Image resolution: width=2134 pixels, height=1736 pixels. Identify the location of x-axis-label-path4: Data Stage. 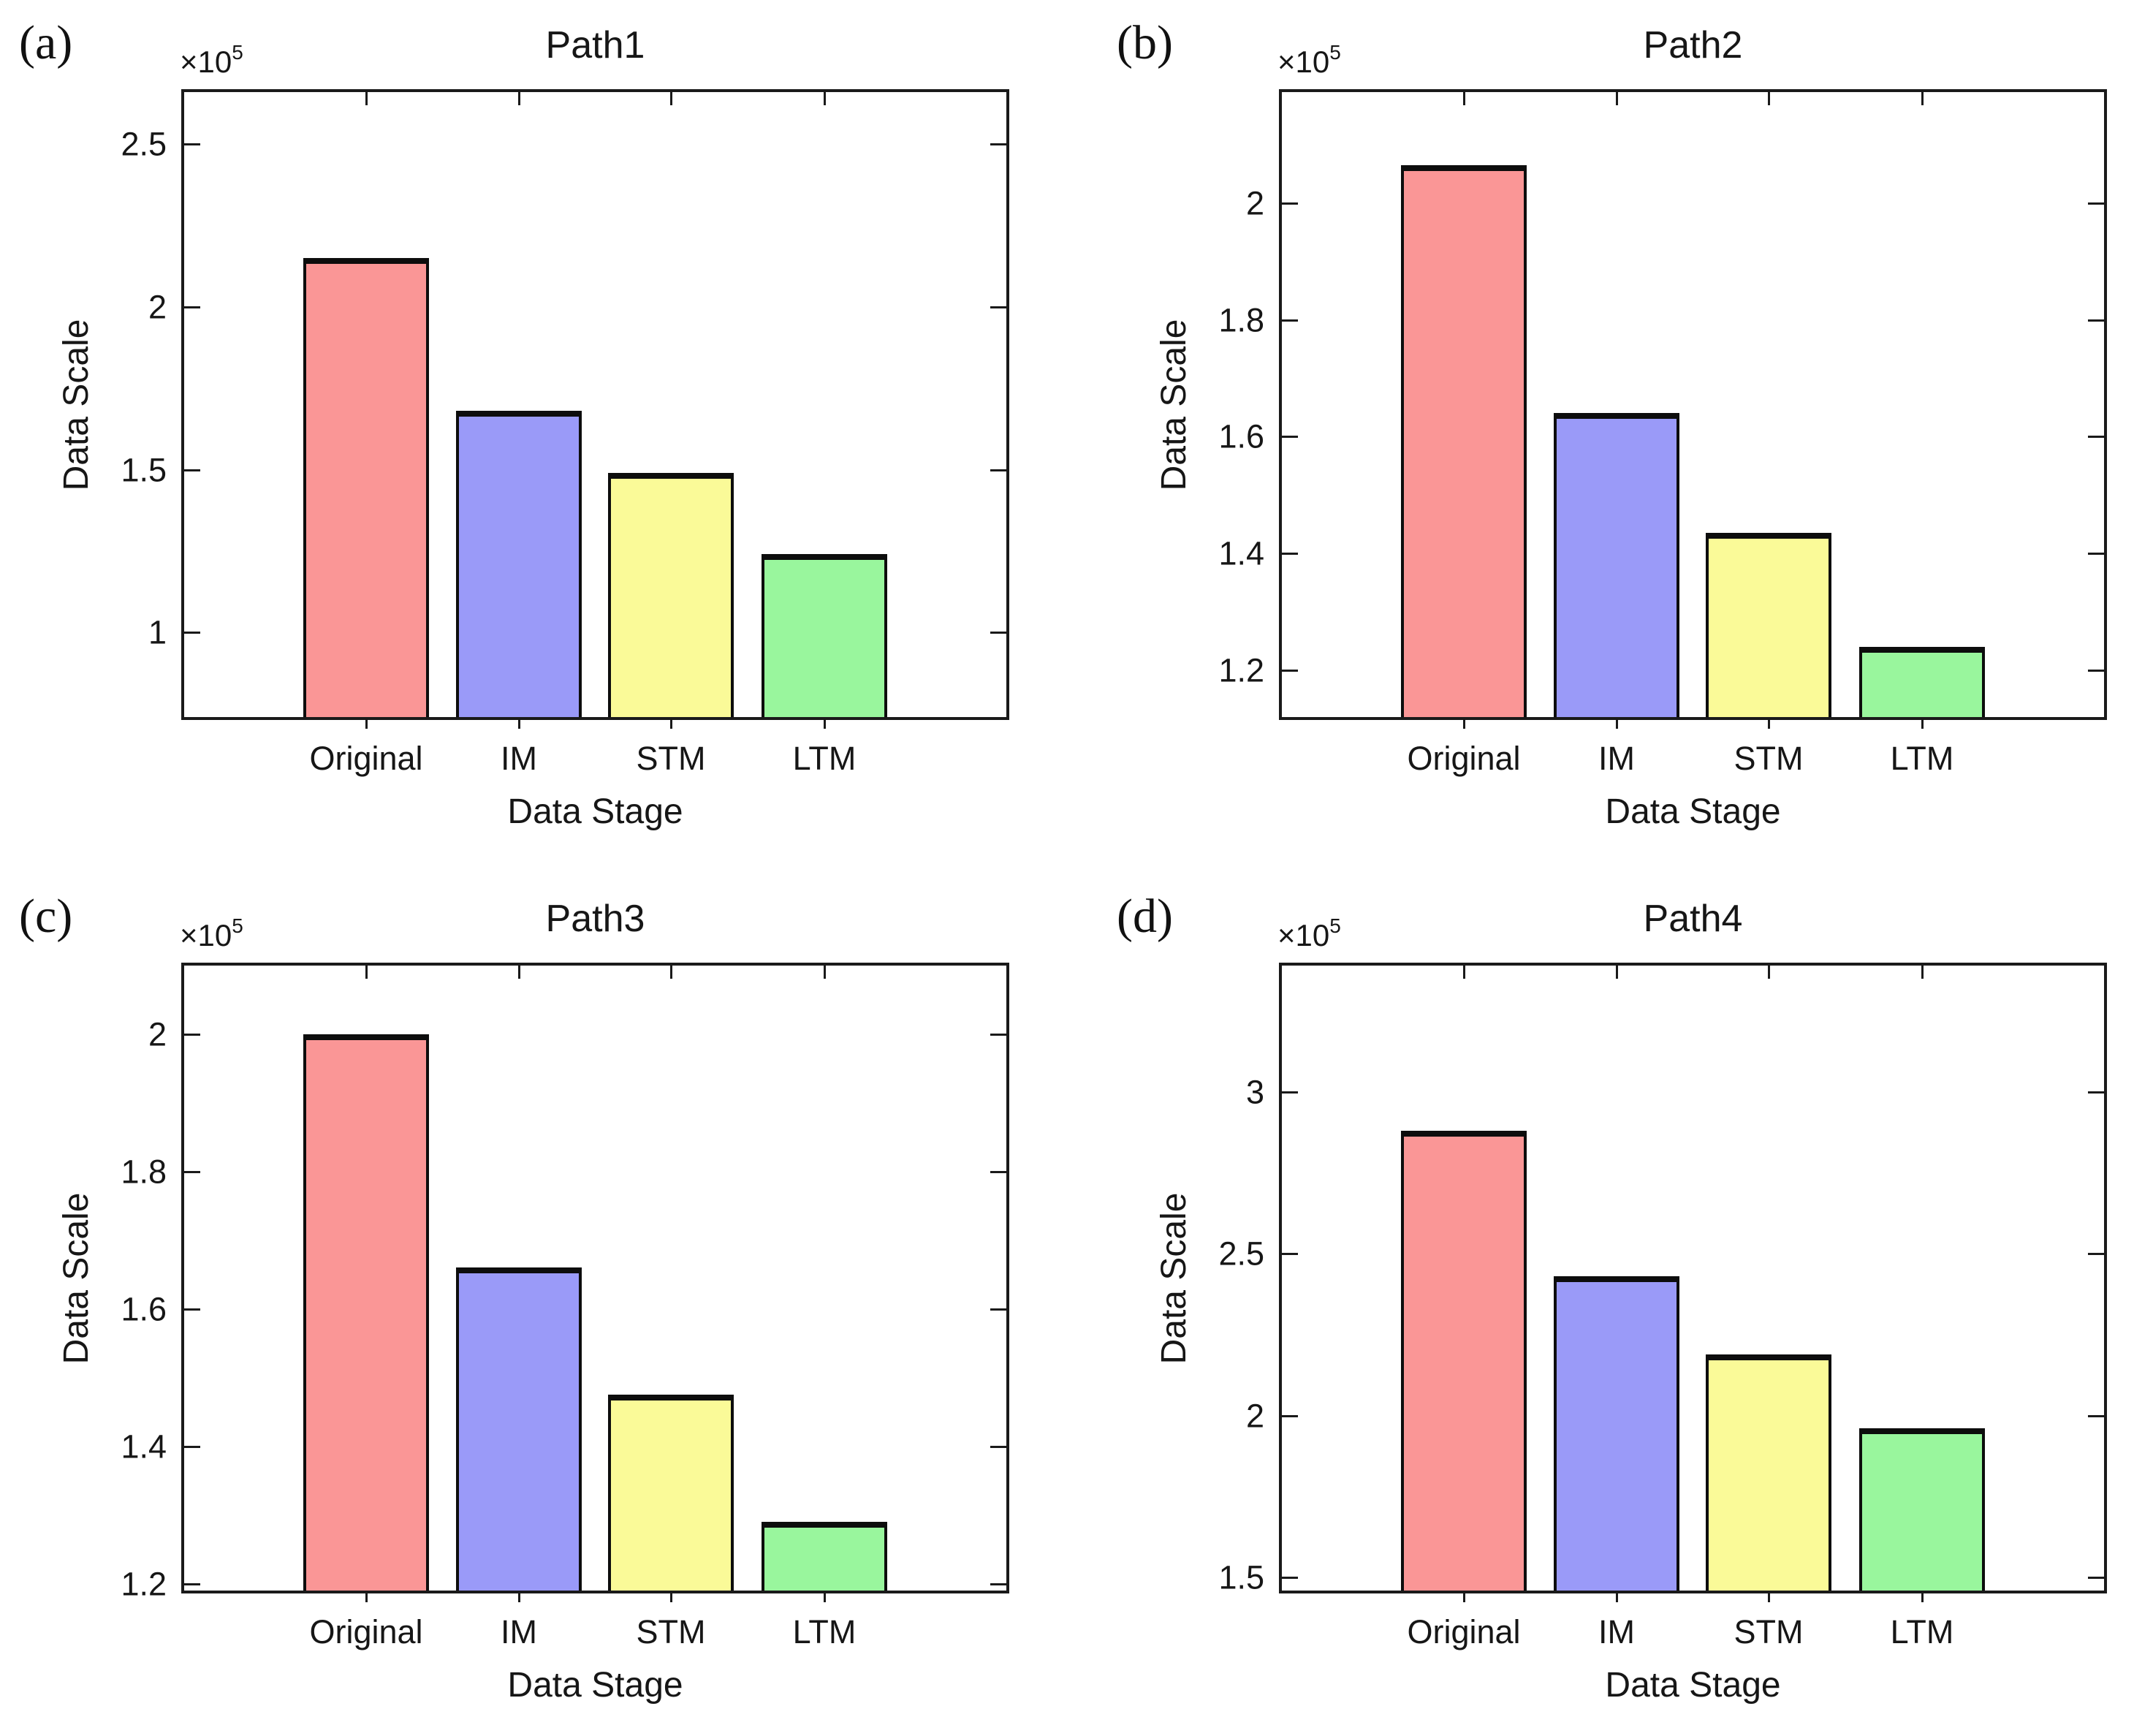
(1693, 1686).